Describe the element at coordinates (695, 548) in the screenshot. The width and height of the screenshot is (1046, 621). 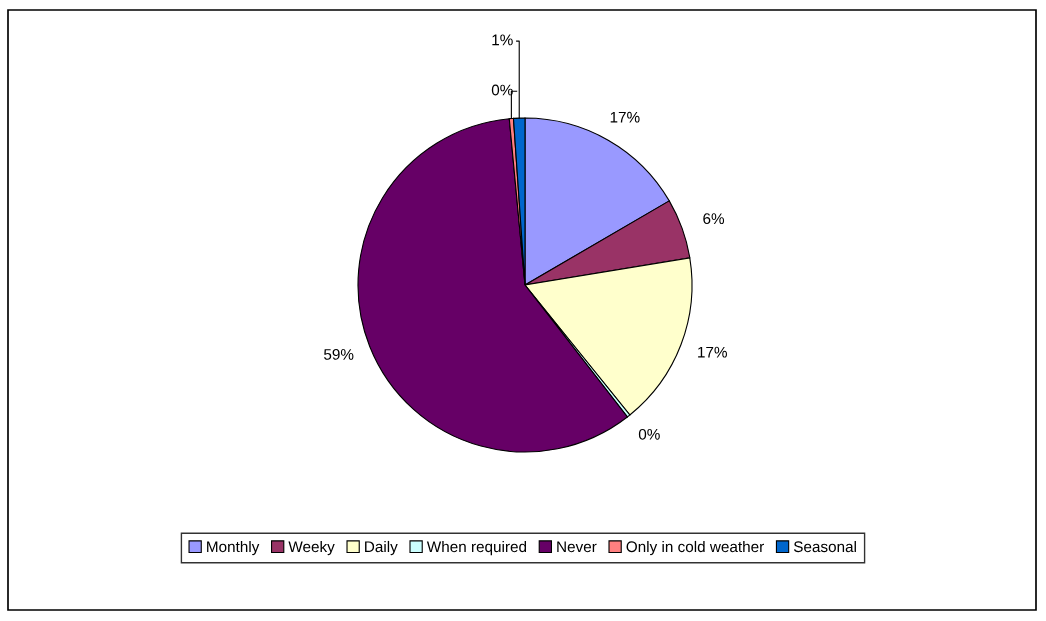
I see `legend-label: Only in cold weather` at that location.